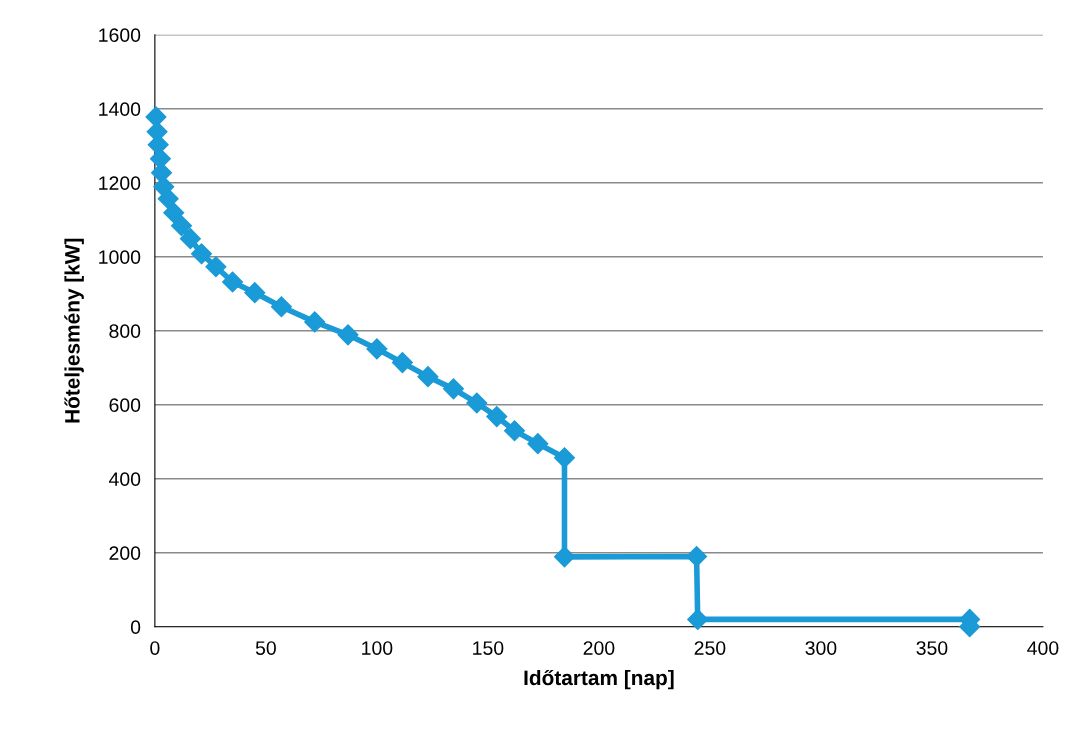 The width and height of the screenshot is (1083, 740). Describe the element at coordinates (599, 648) in the screenshot. I see `x-tick-label: 200` at that location.